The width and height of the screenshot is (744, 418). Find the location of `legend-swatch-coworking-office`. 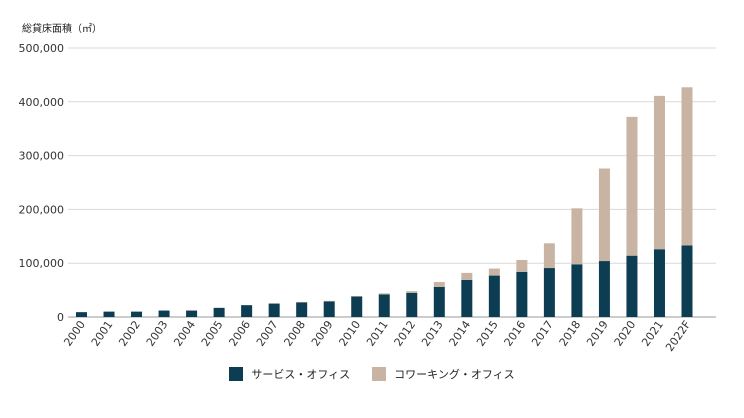

legend-swatch-coworking-office is located at coordinates (379, 374).